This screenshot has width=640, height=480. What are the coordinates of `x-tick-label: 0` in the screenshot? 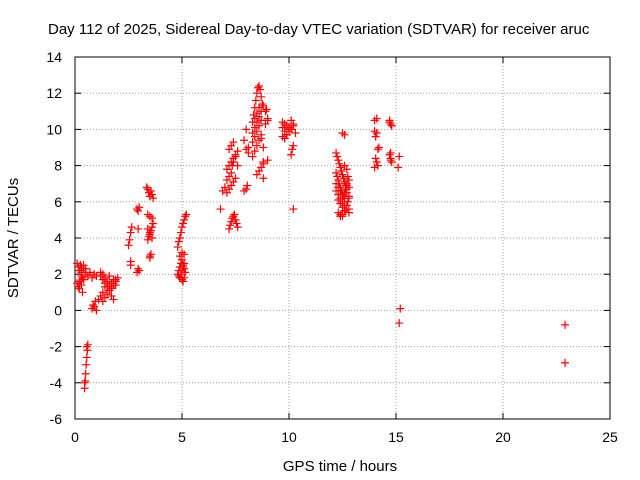 It's located at (75, 437).